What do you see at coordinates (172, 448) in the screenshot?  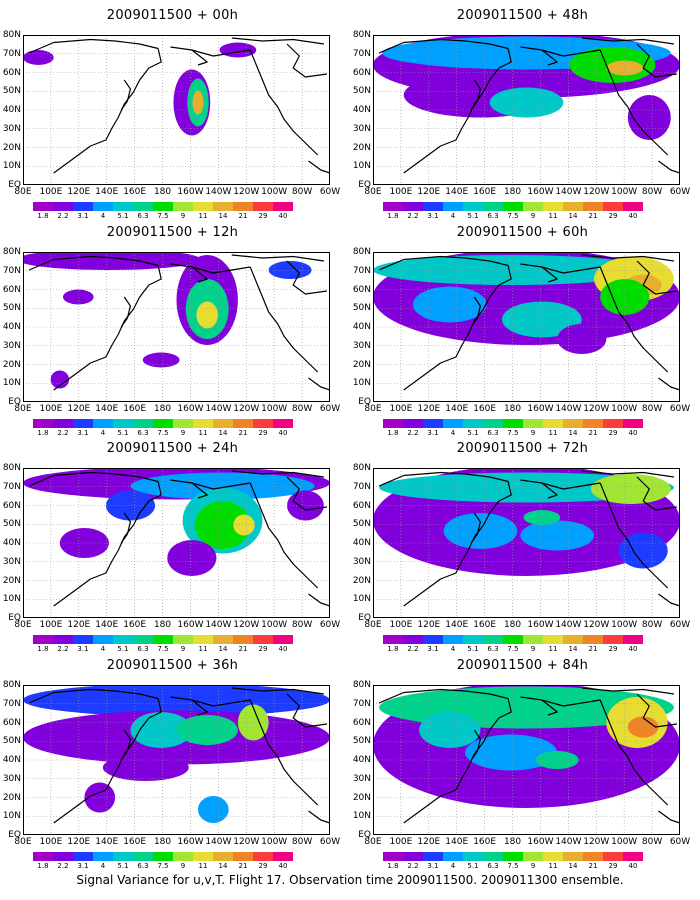 I see `panel-title: 2009011500 + 24h` at bounding box center [172, 448].